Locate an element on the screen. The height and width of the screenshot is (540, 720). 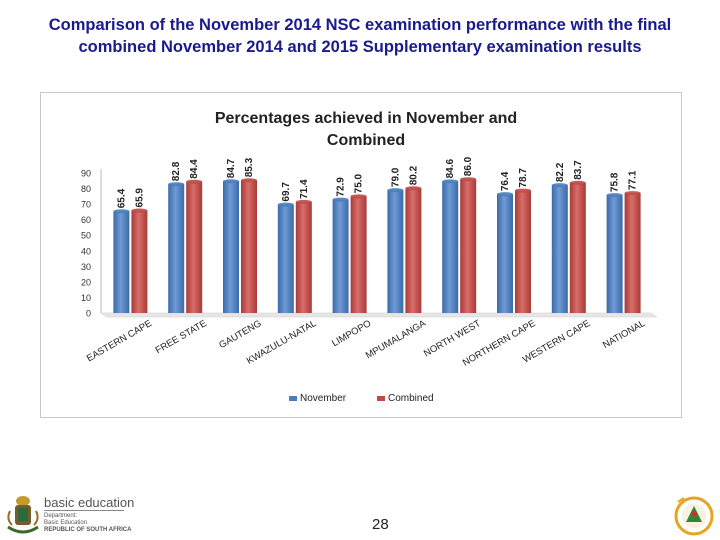
y-tick-label: 90 is located at coordinates (86, 174).